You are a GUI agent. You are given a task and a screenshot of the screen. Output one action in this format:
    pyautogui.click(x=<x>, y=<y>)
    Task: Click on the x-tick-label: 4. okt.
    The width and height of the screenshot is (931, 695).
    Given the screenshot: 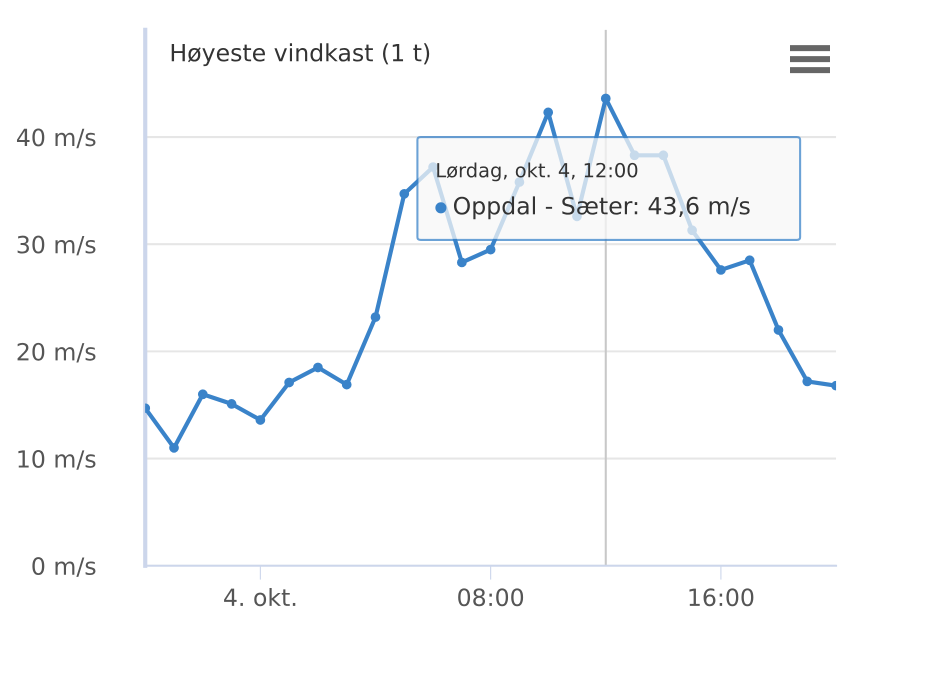 What is the action you would take?
    pyautogui.click(x=260, y=597)
    